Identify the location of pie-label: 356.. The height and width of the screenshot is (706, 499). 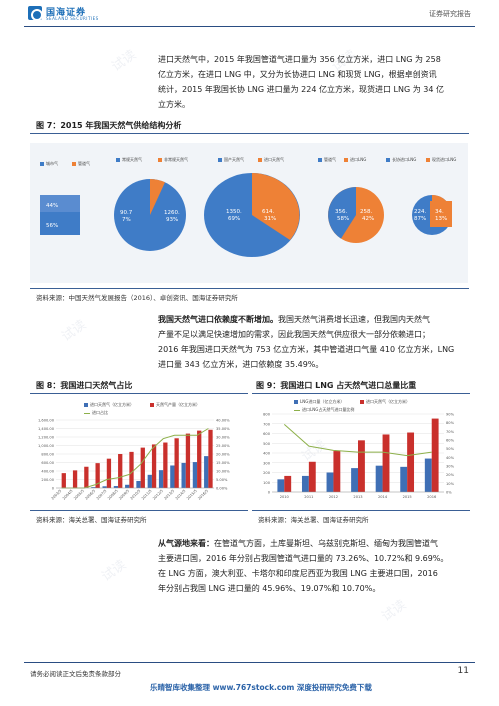
(341, 212).